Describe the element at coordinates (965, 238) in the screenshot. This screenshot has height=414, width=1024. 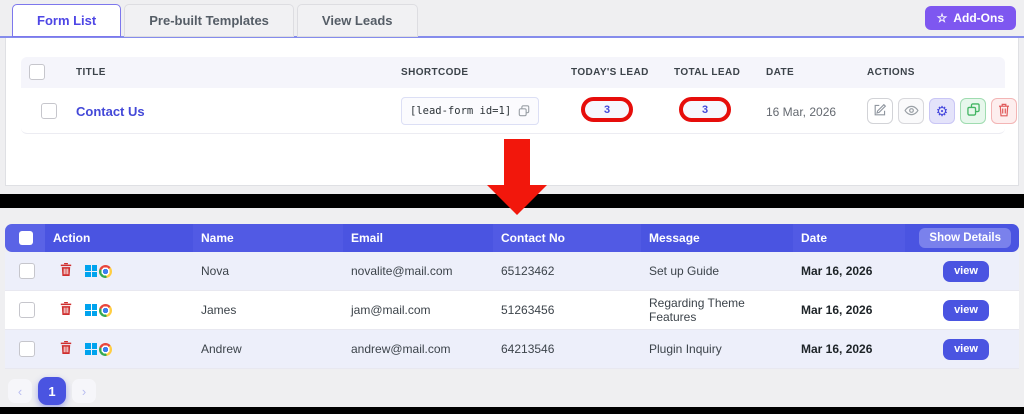
I see `show-details-button: Show Details` at that location.